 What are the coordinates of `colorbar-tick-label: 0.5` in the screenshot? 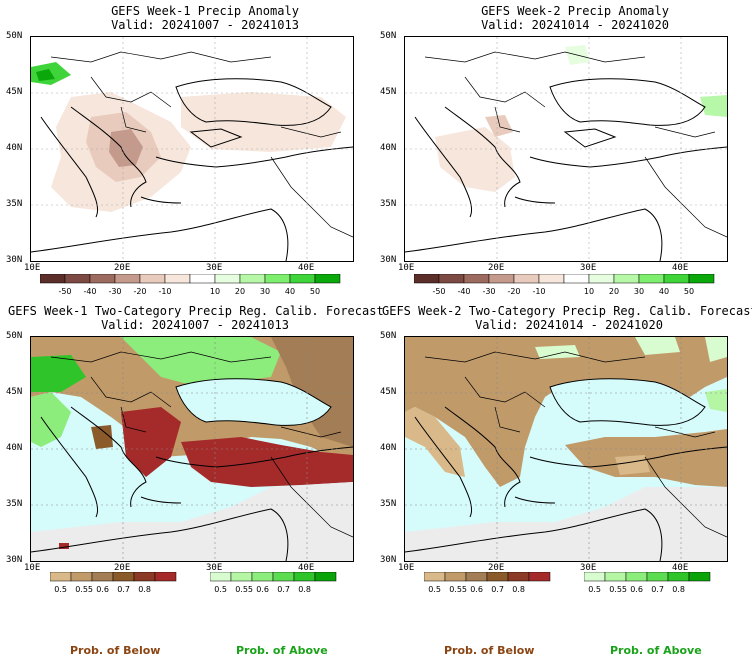 It's located at (594, 589).